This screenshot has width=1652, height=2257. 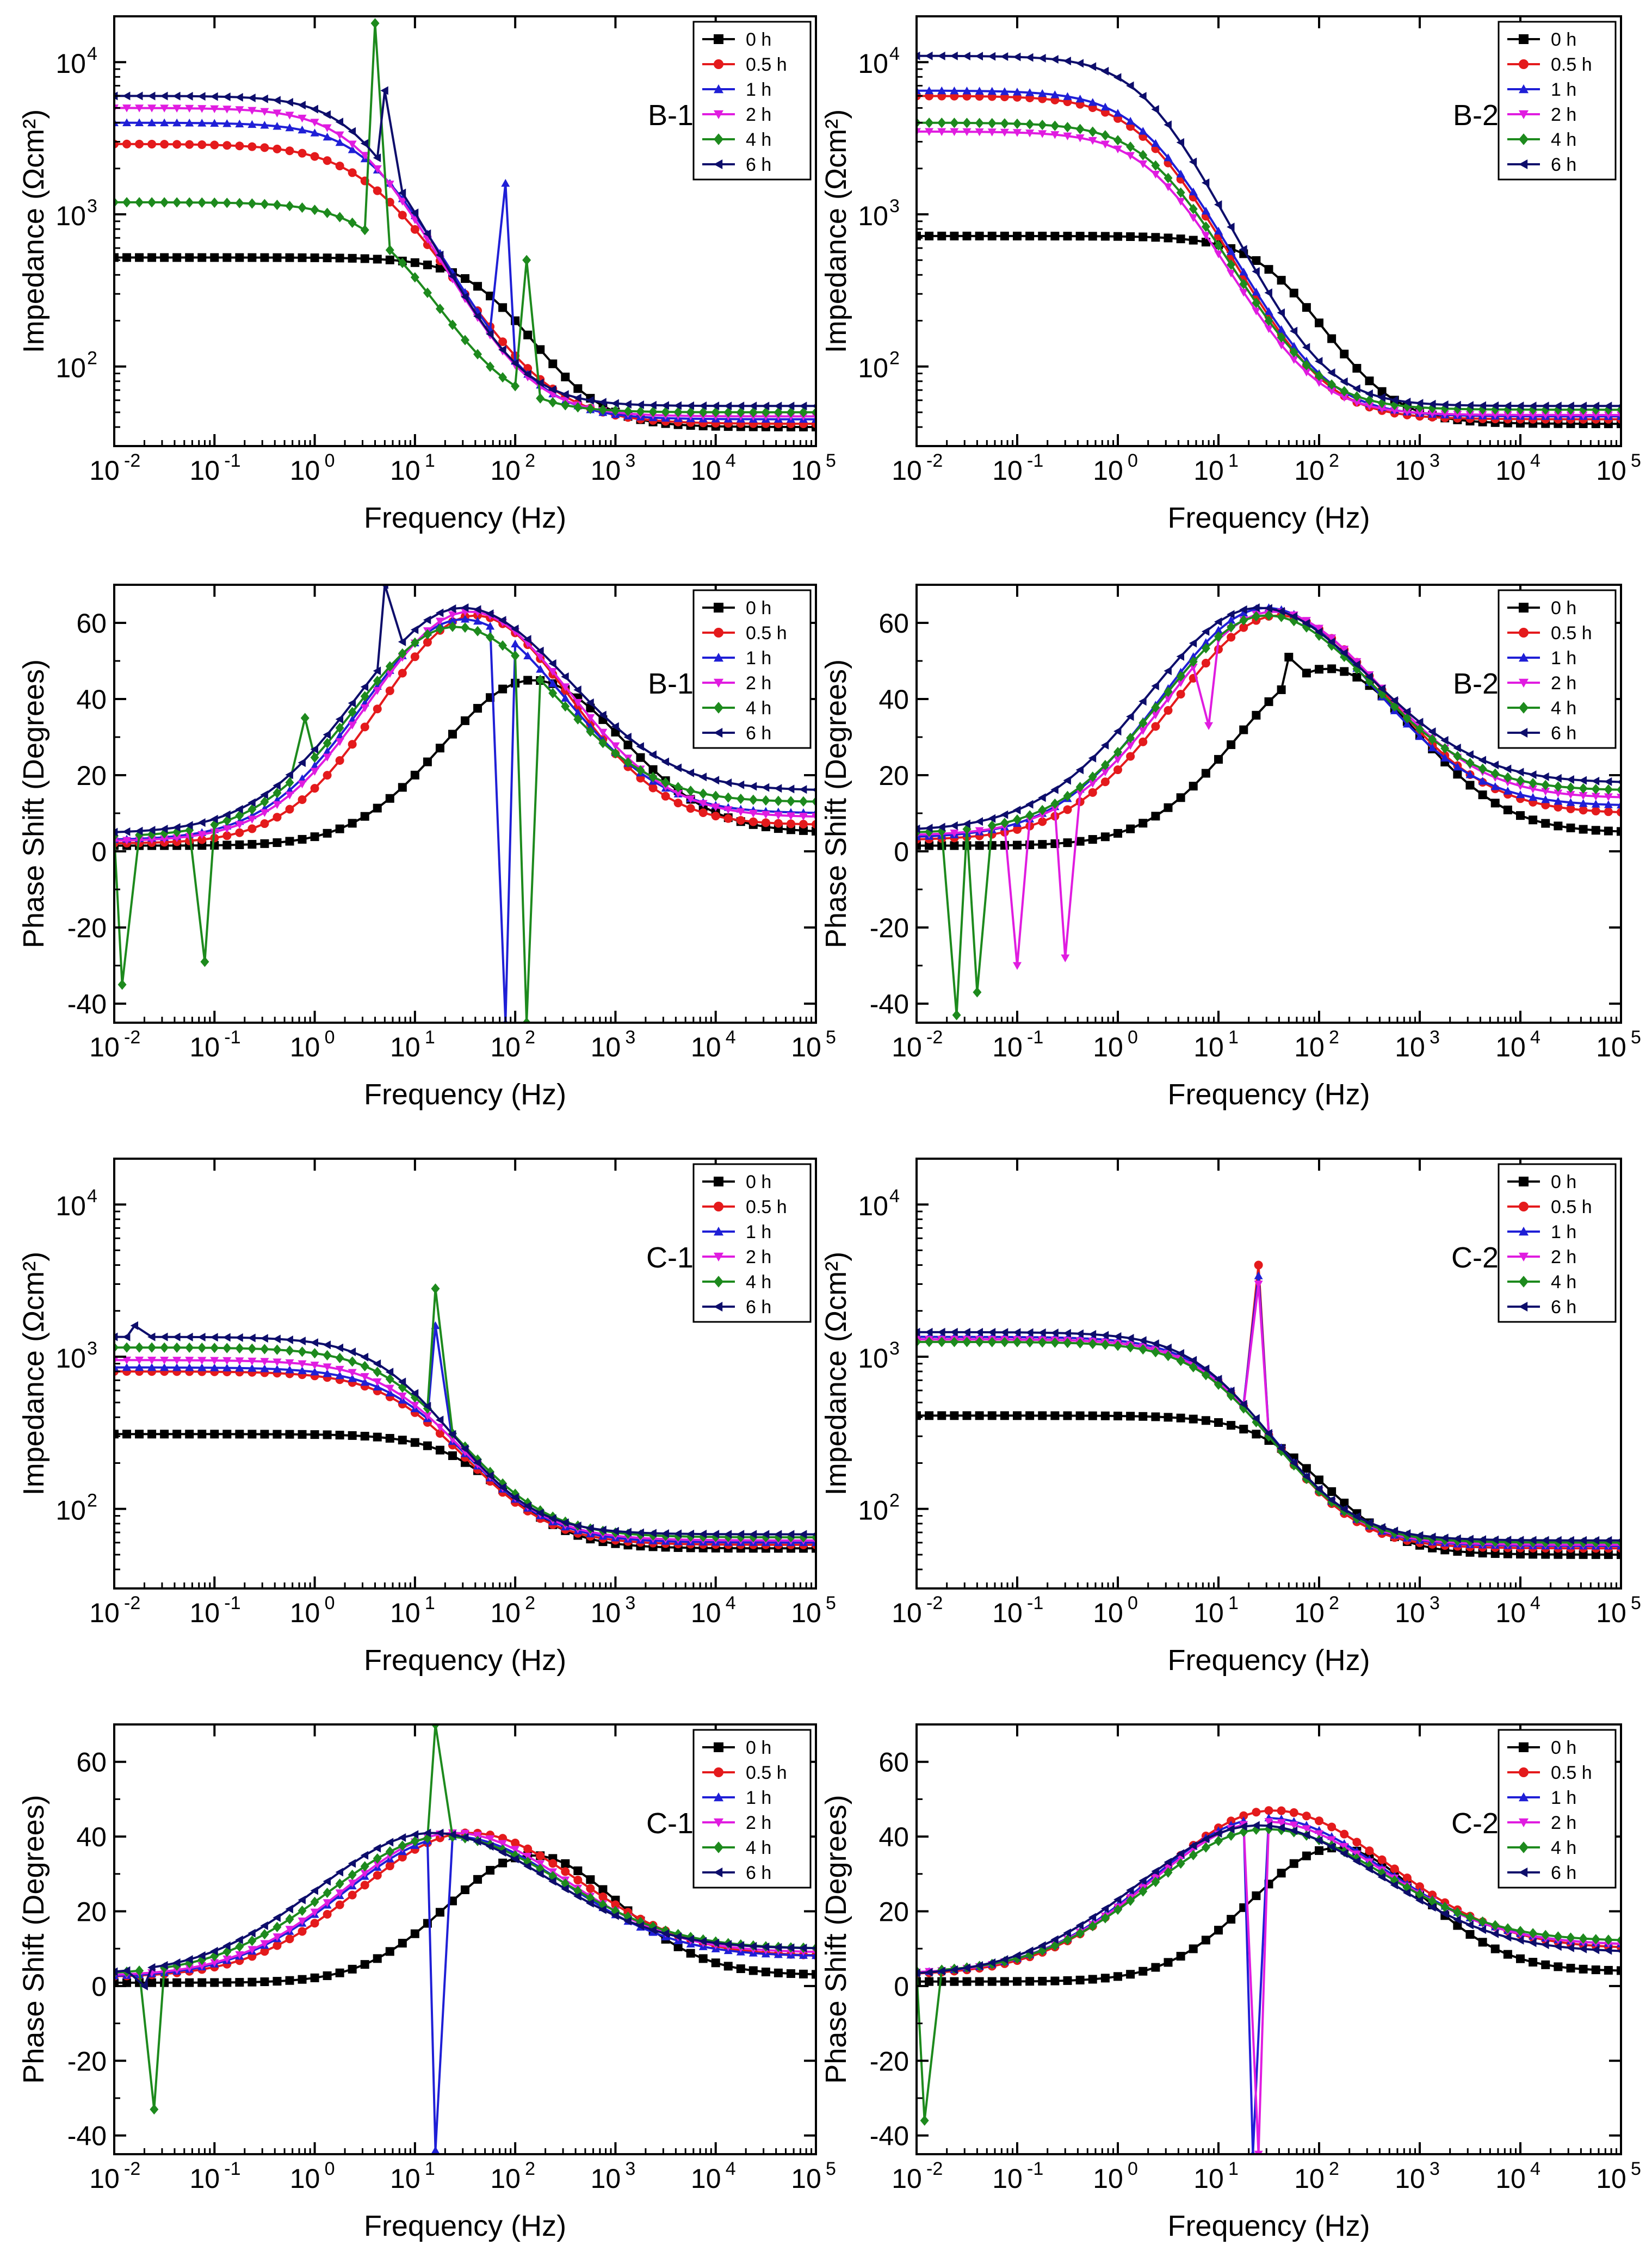 What do you see at coordinates (901, 852) in the screenshot?
I see `y-tick-label: 0` at bounding box center [901, 852].